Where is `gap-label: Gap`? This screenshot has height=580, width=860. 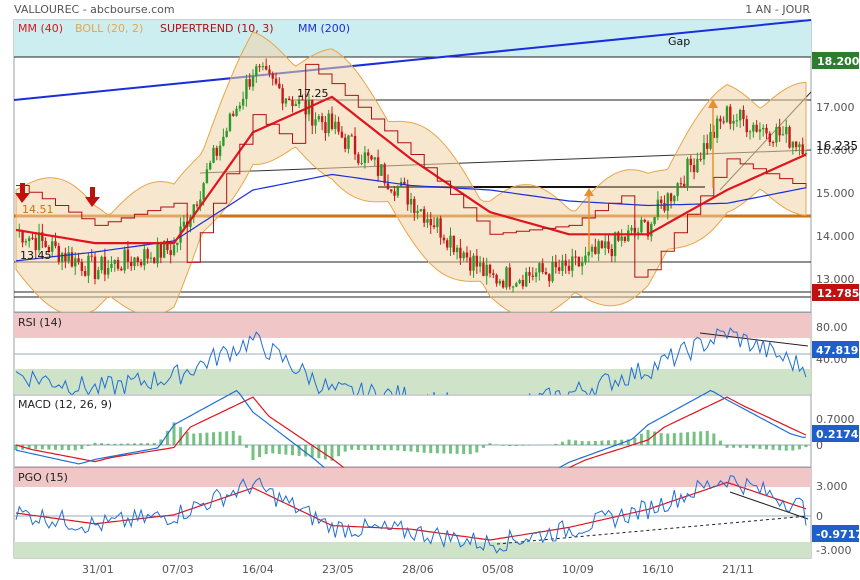
gap-label: Gap is located at coordinates (679, 41).